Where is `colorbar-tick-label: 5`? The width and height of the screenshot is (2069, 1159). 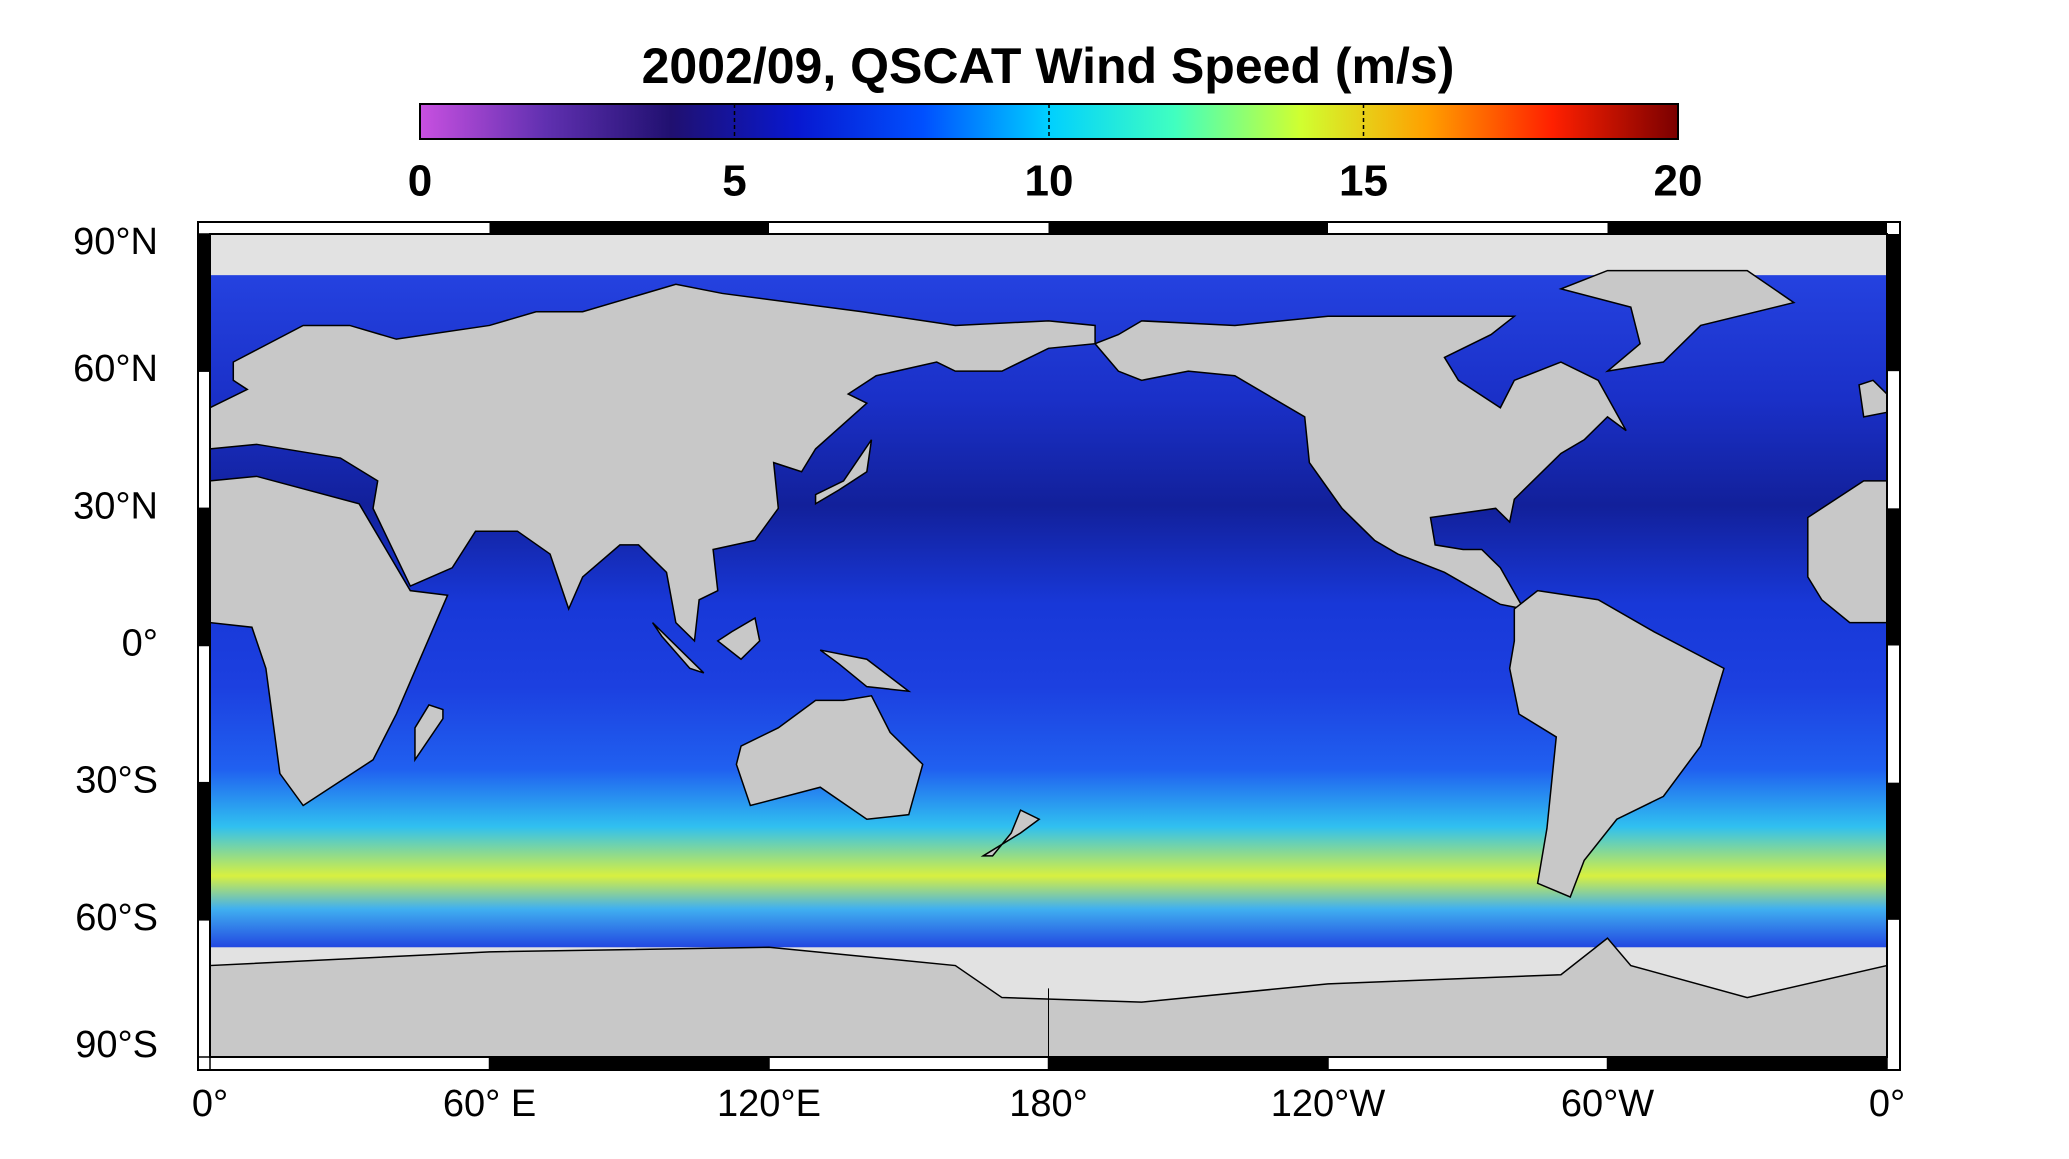
colorbar-tick-label: 5 is located at coordinates (734, 181).